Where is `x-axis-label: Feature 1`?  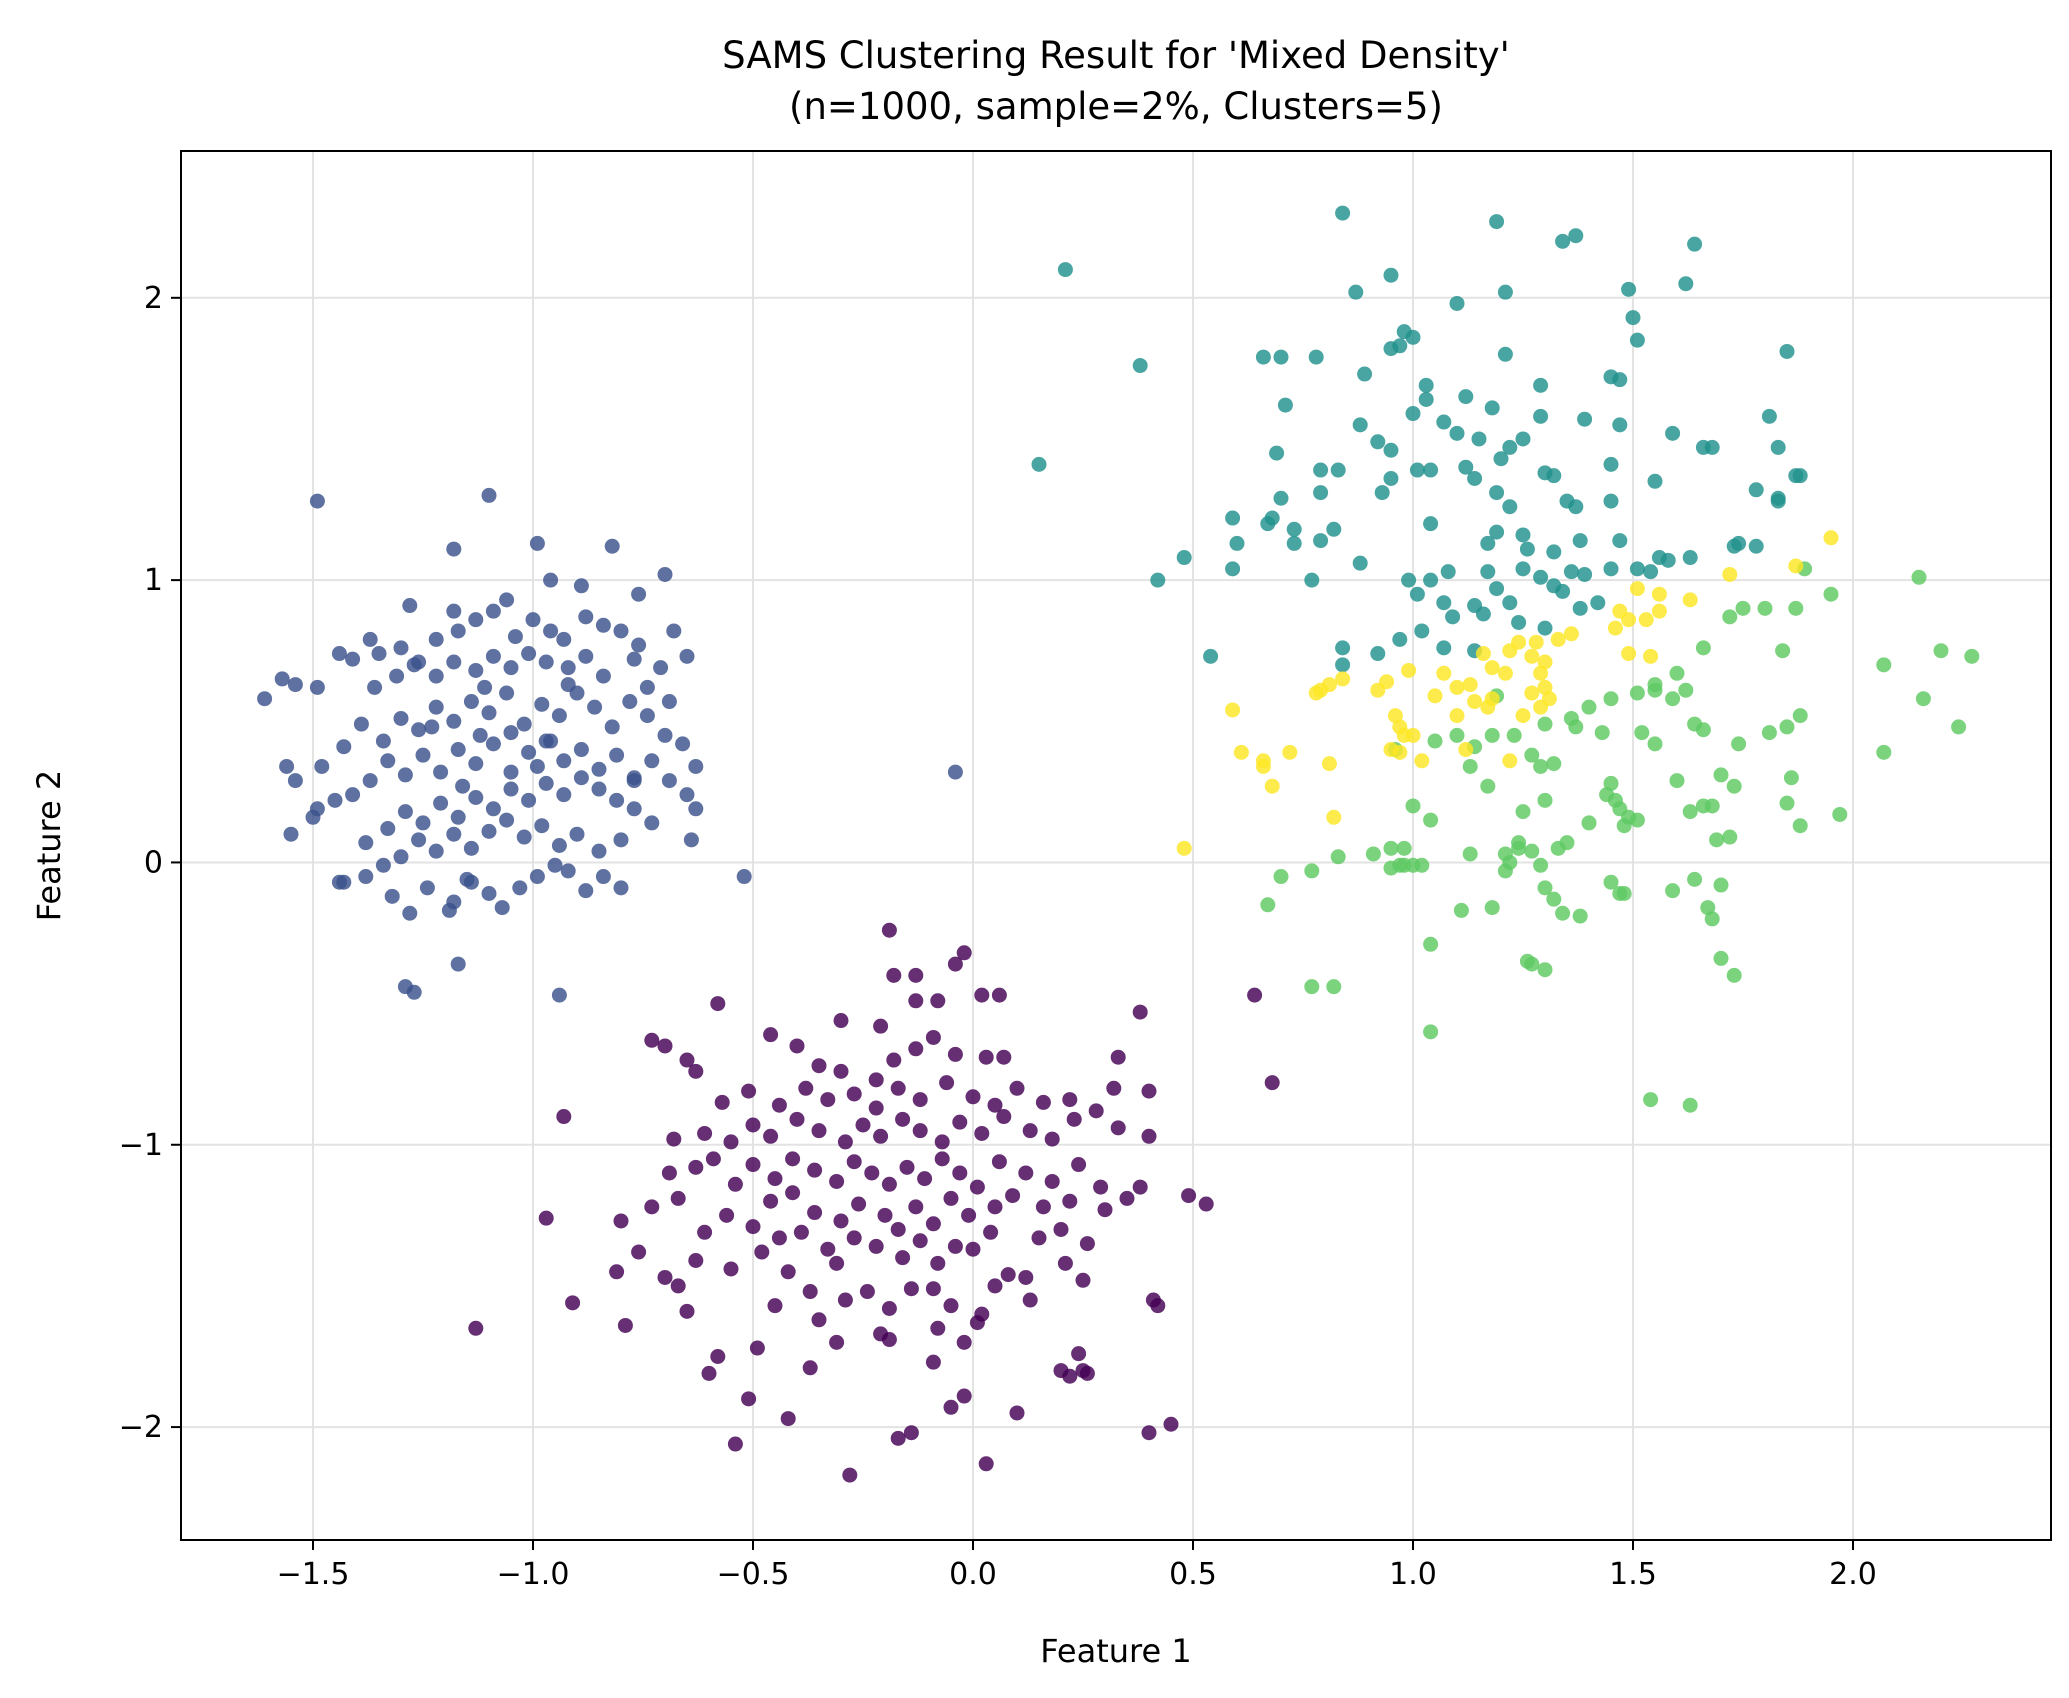
x-axis-label: Feature 1 is located at coordinates (1115, 1651).